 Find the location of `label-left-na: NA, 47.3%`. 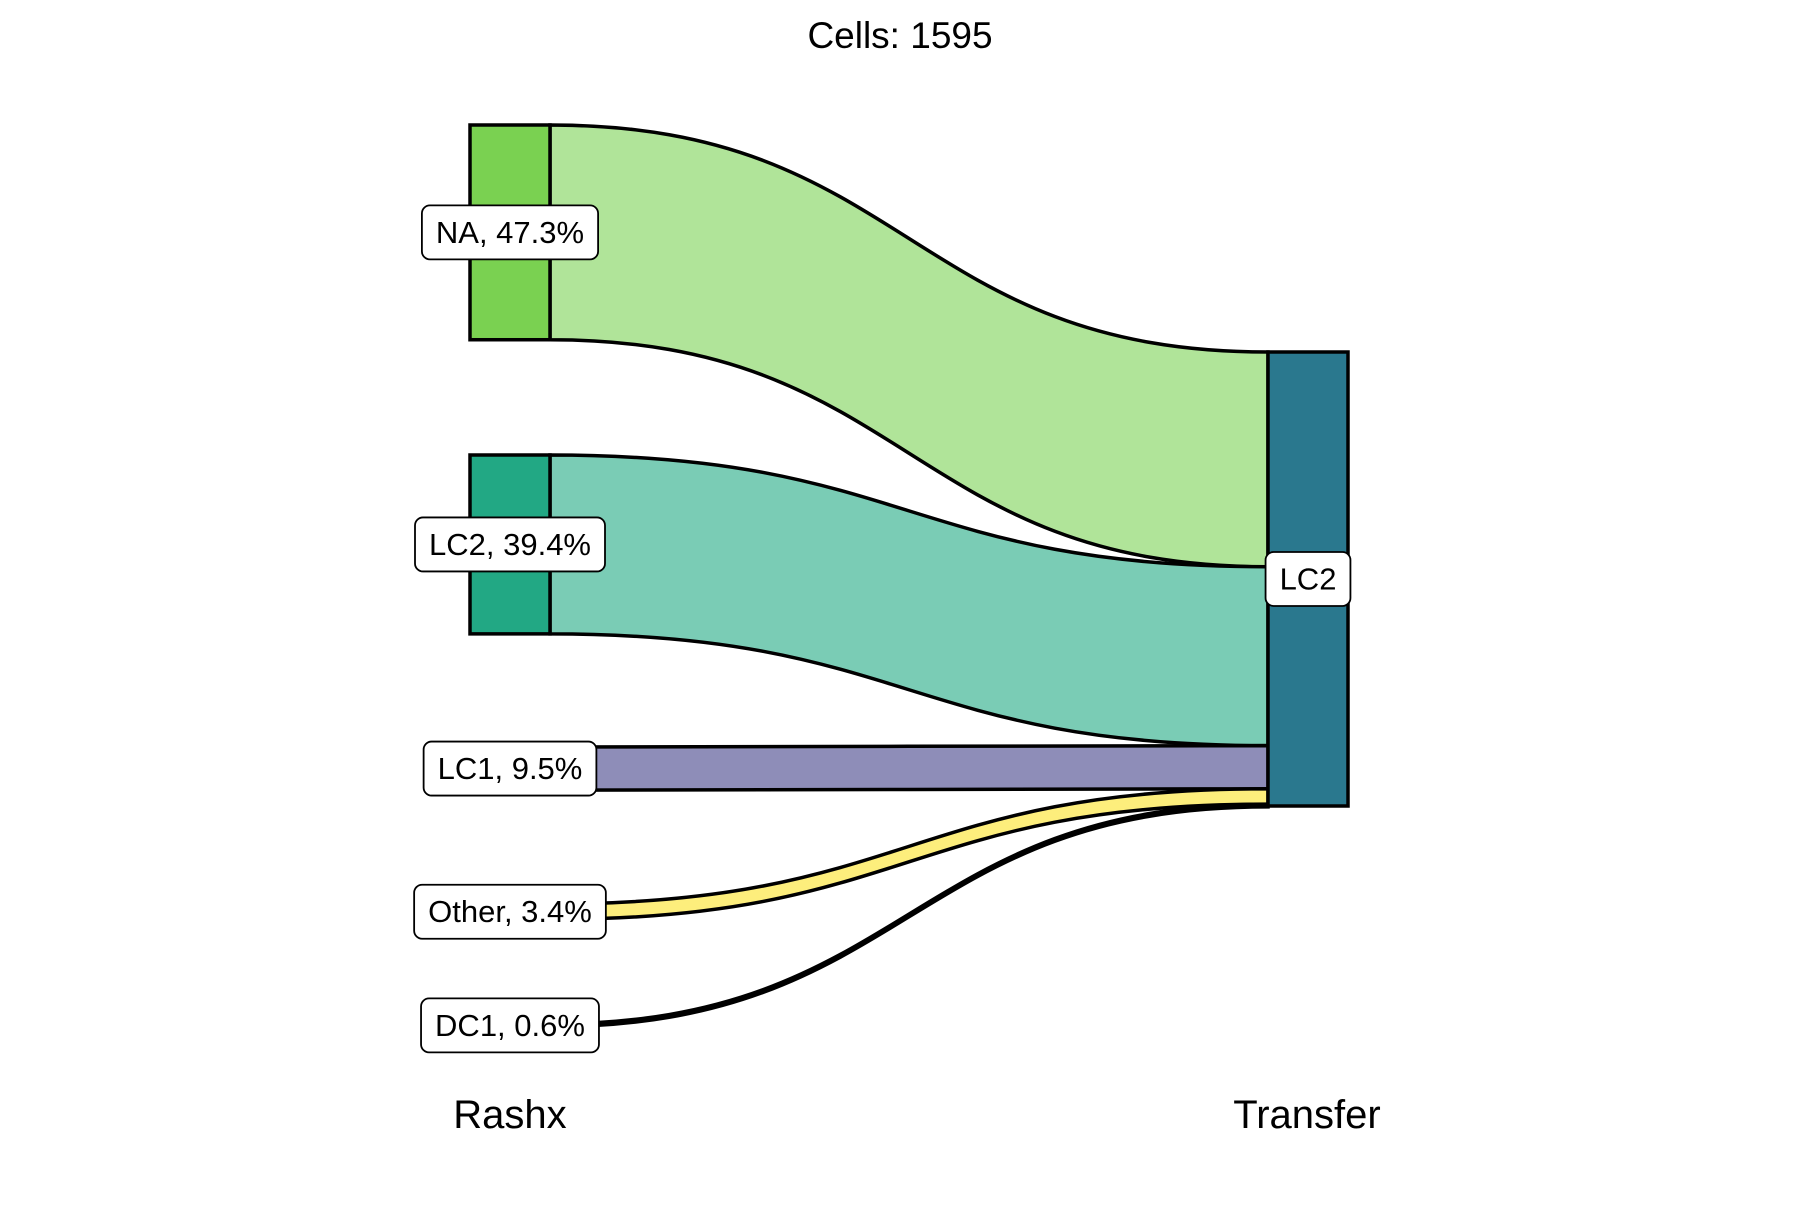

label-left-na: NA, 47.3% is located at coordinates (510, 232).